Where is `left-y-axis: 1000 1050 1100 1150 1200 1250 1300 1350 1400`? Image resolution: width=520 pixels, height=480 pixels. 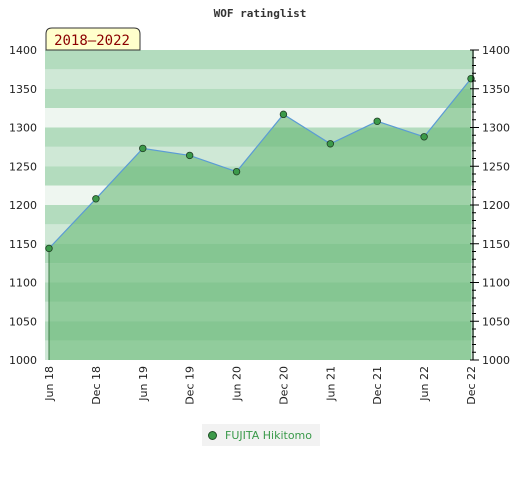 left-y-axis: 1000 1050 1100 1150 1200 1250 1300 1350 1400 is located at coordinates (23, 205).